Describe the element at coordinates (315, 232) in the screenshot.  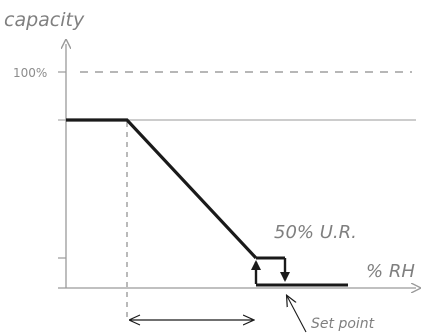
I see `annotation-label: 50% U.R.` at that location.